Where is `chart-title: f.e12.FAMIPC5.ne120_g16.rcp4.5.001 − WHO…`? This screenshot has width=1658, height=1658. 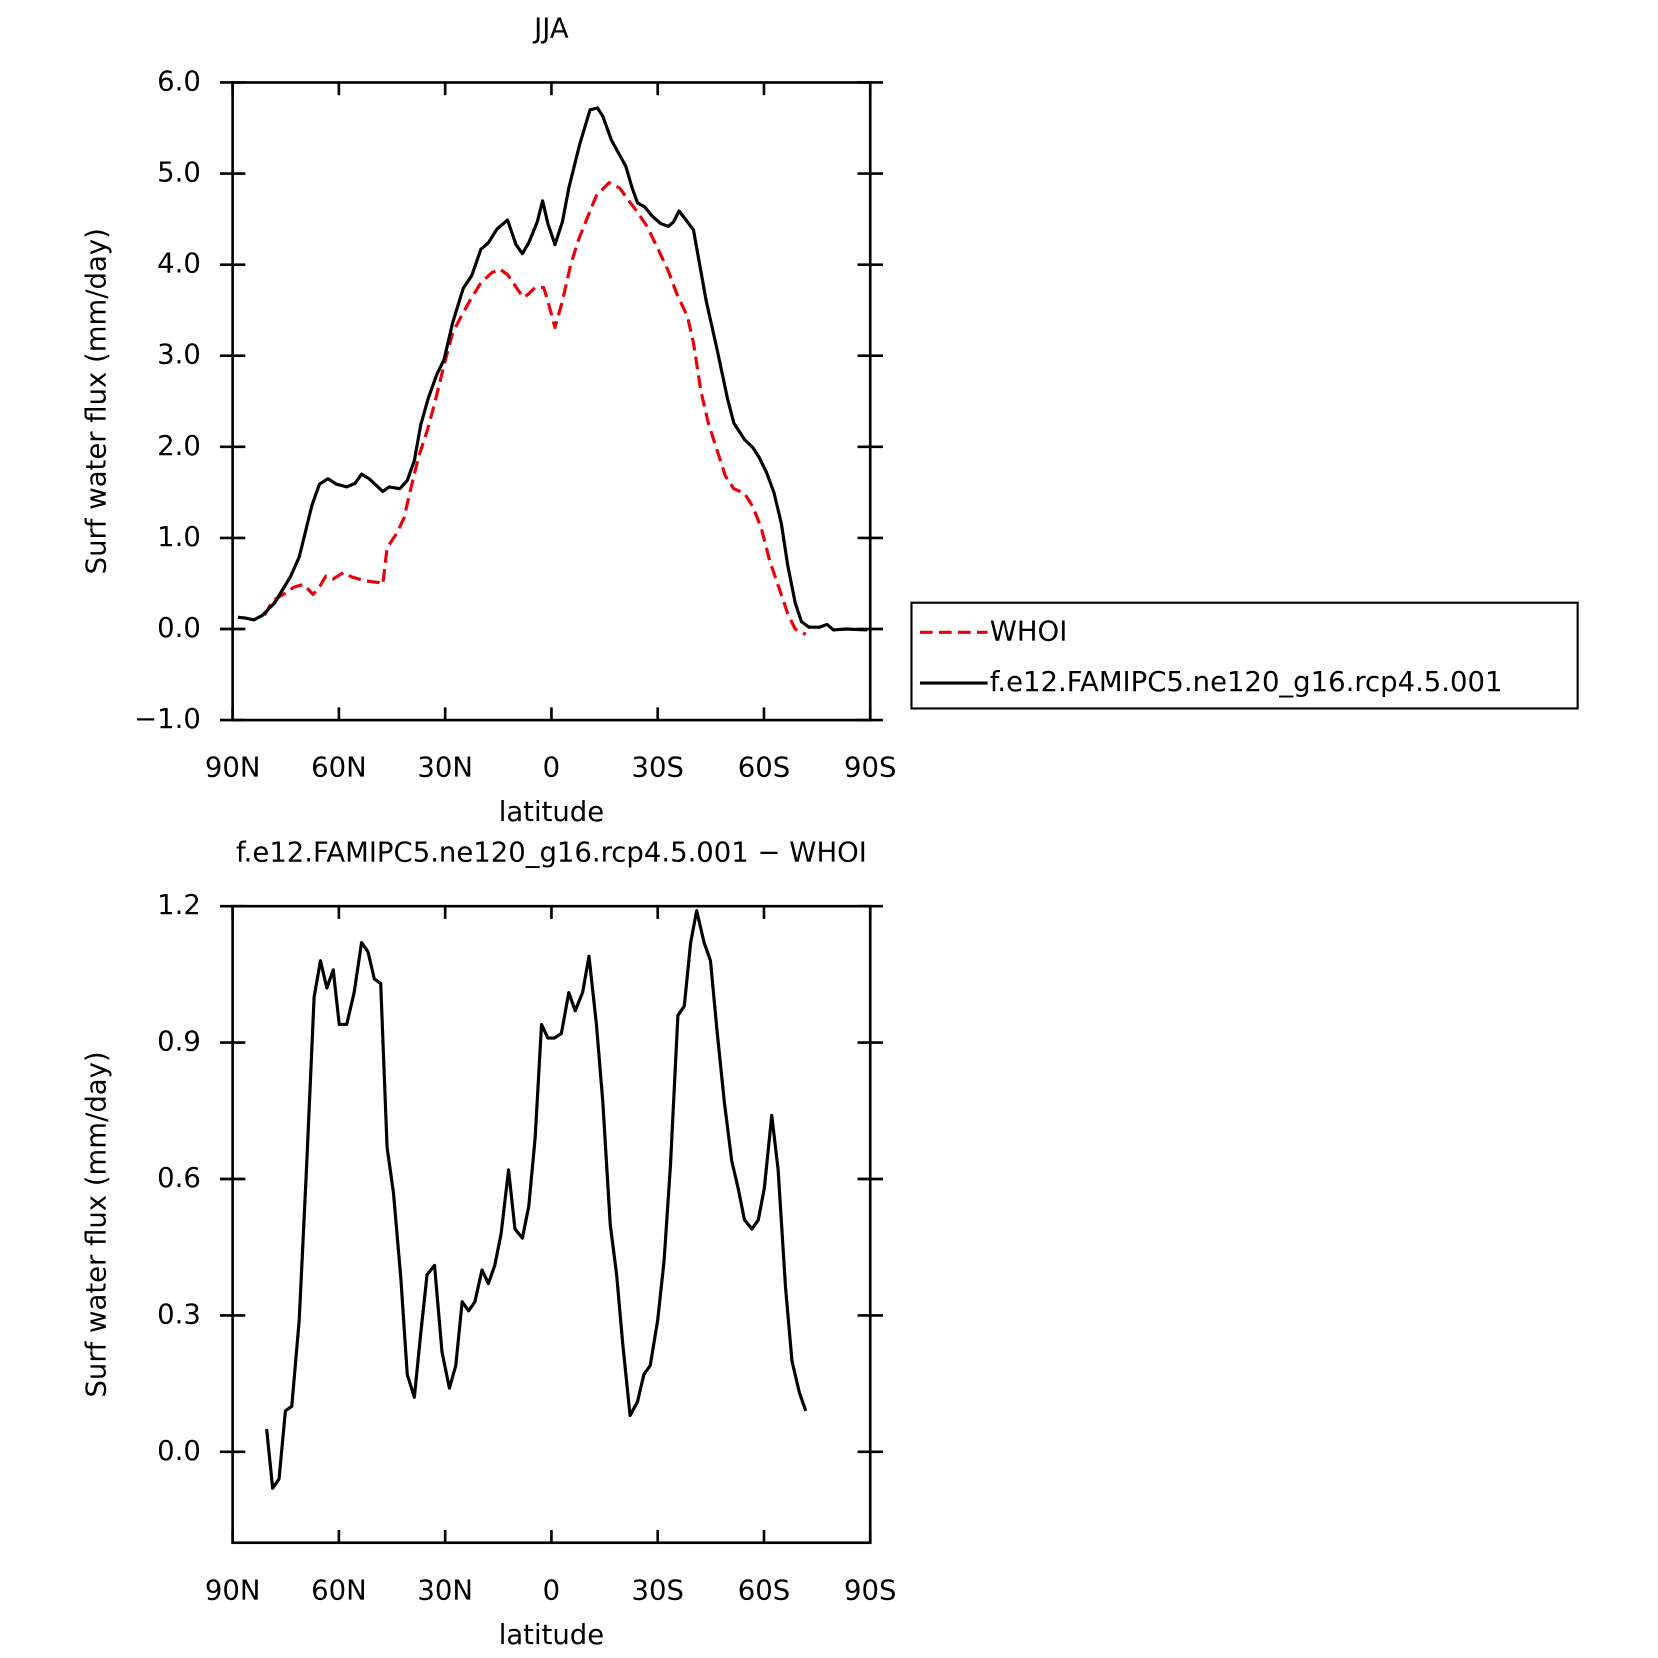
chart-title: f.e12.FAMIPC5.ne120_g16.rcp4.5.001 − WHO… is located at coordinates (551, 852).